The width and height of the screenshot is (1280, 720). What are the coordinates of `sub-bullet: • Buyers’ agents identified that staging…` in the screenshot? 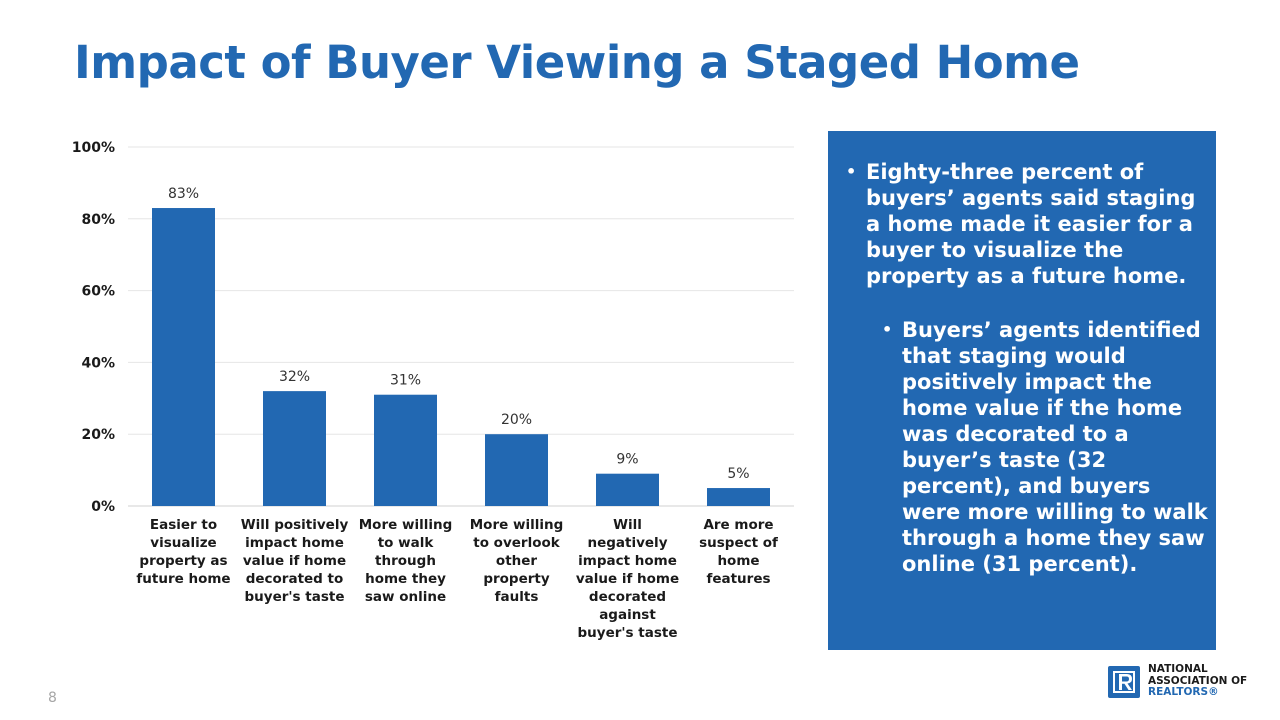 It's located at (1047, 447).